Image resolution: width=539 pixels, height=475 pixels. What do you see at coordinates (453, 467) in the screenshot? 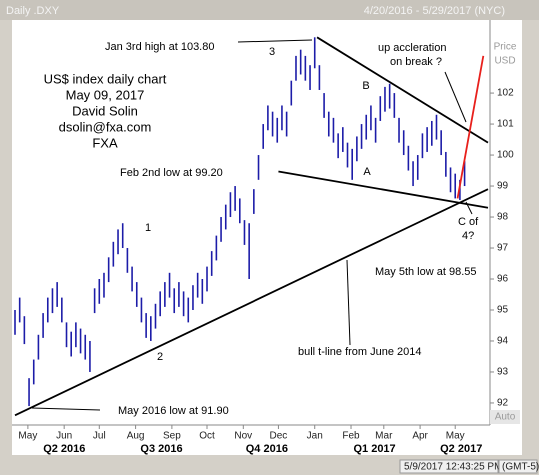
I see `timestamp: 5/9/2017 12:43:25 PM` at bounding box center [453, 467].